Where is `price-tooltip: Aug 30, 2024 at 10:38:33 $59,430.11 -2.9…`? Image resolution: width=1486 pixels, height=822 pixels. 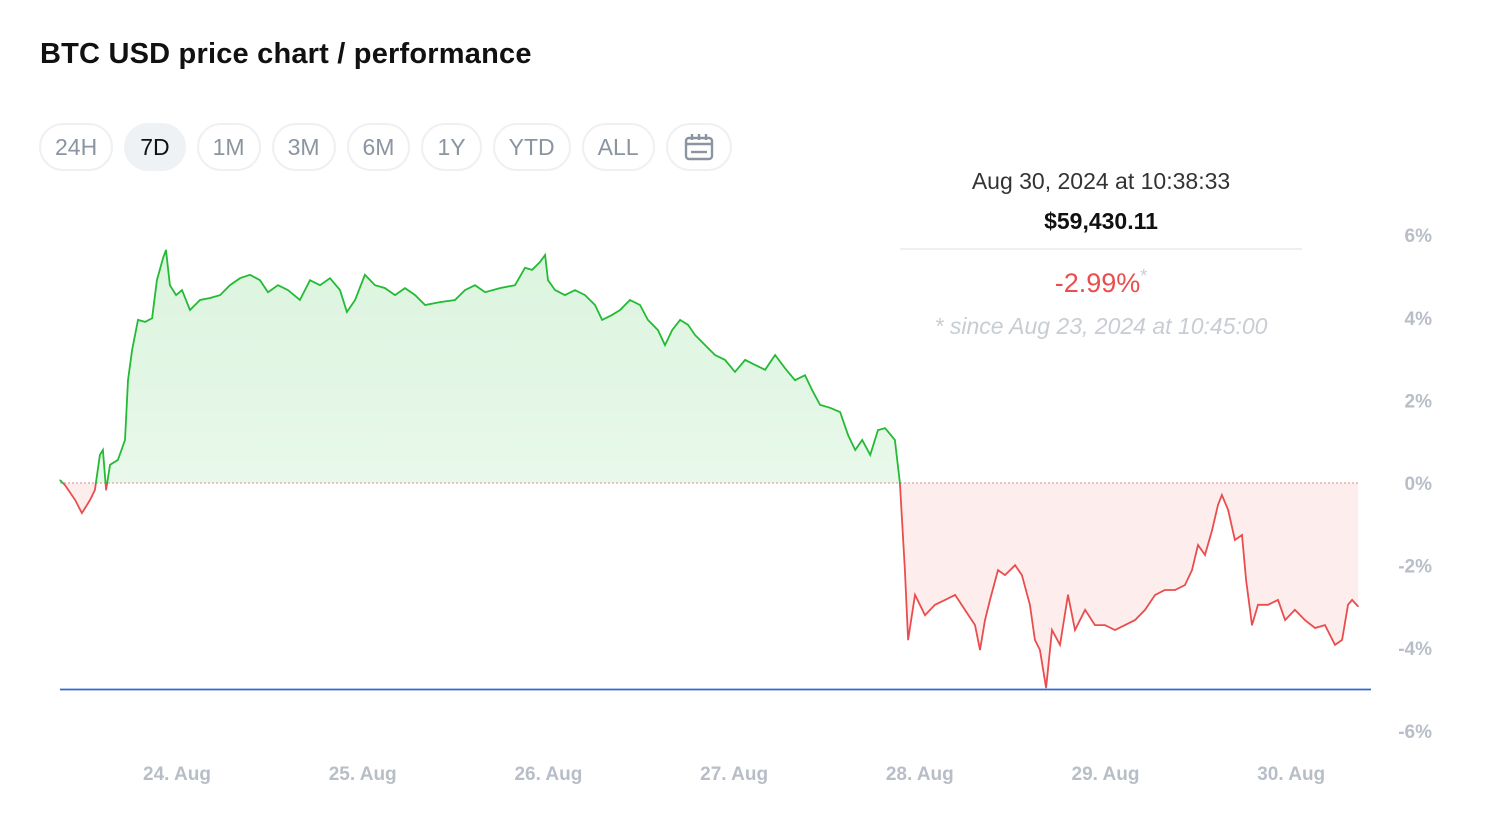 price-tooltip: Aug 30, 2024 at 10:38:33 $59,430.11 -2.9… is located at coordinates (1101, 254).